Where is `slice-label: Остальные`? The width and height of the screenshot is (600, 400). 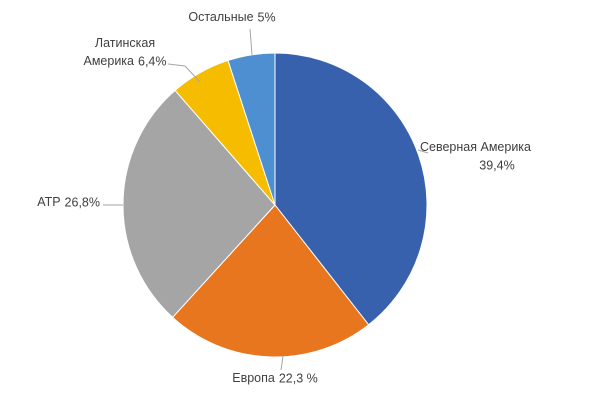
slice-label: Остальные is located at coordinates (220, 17).